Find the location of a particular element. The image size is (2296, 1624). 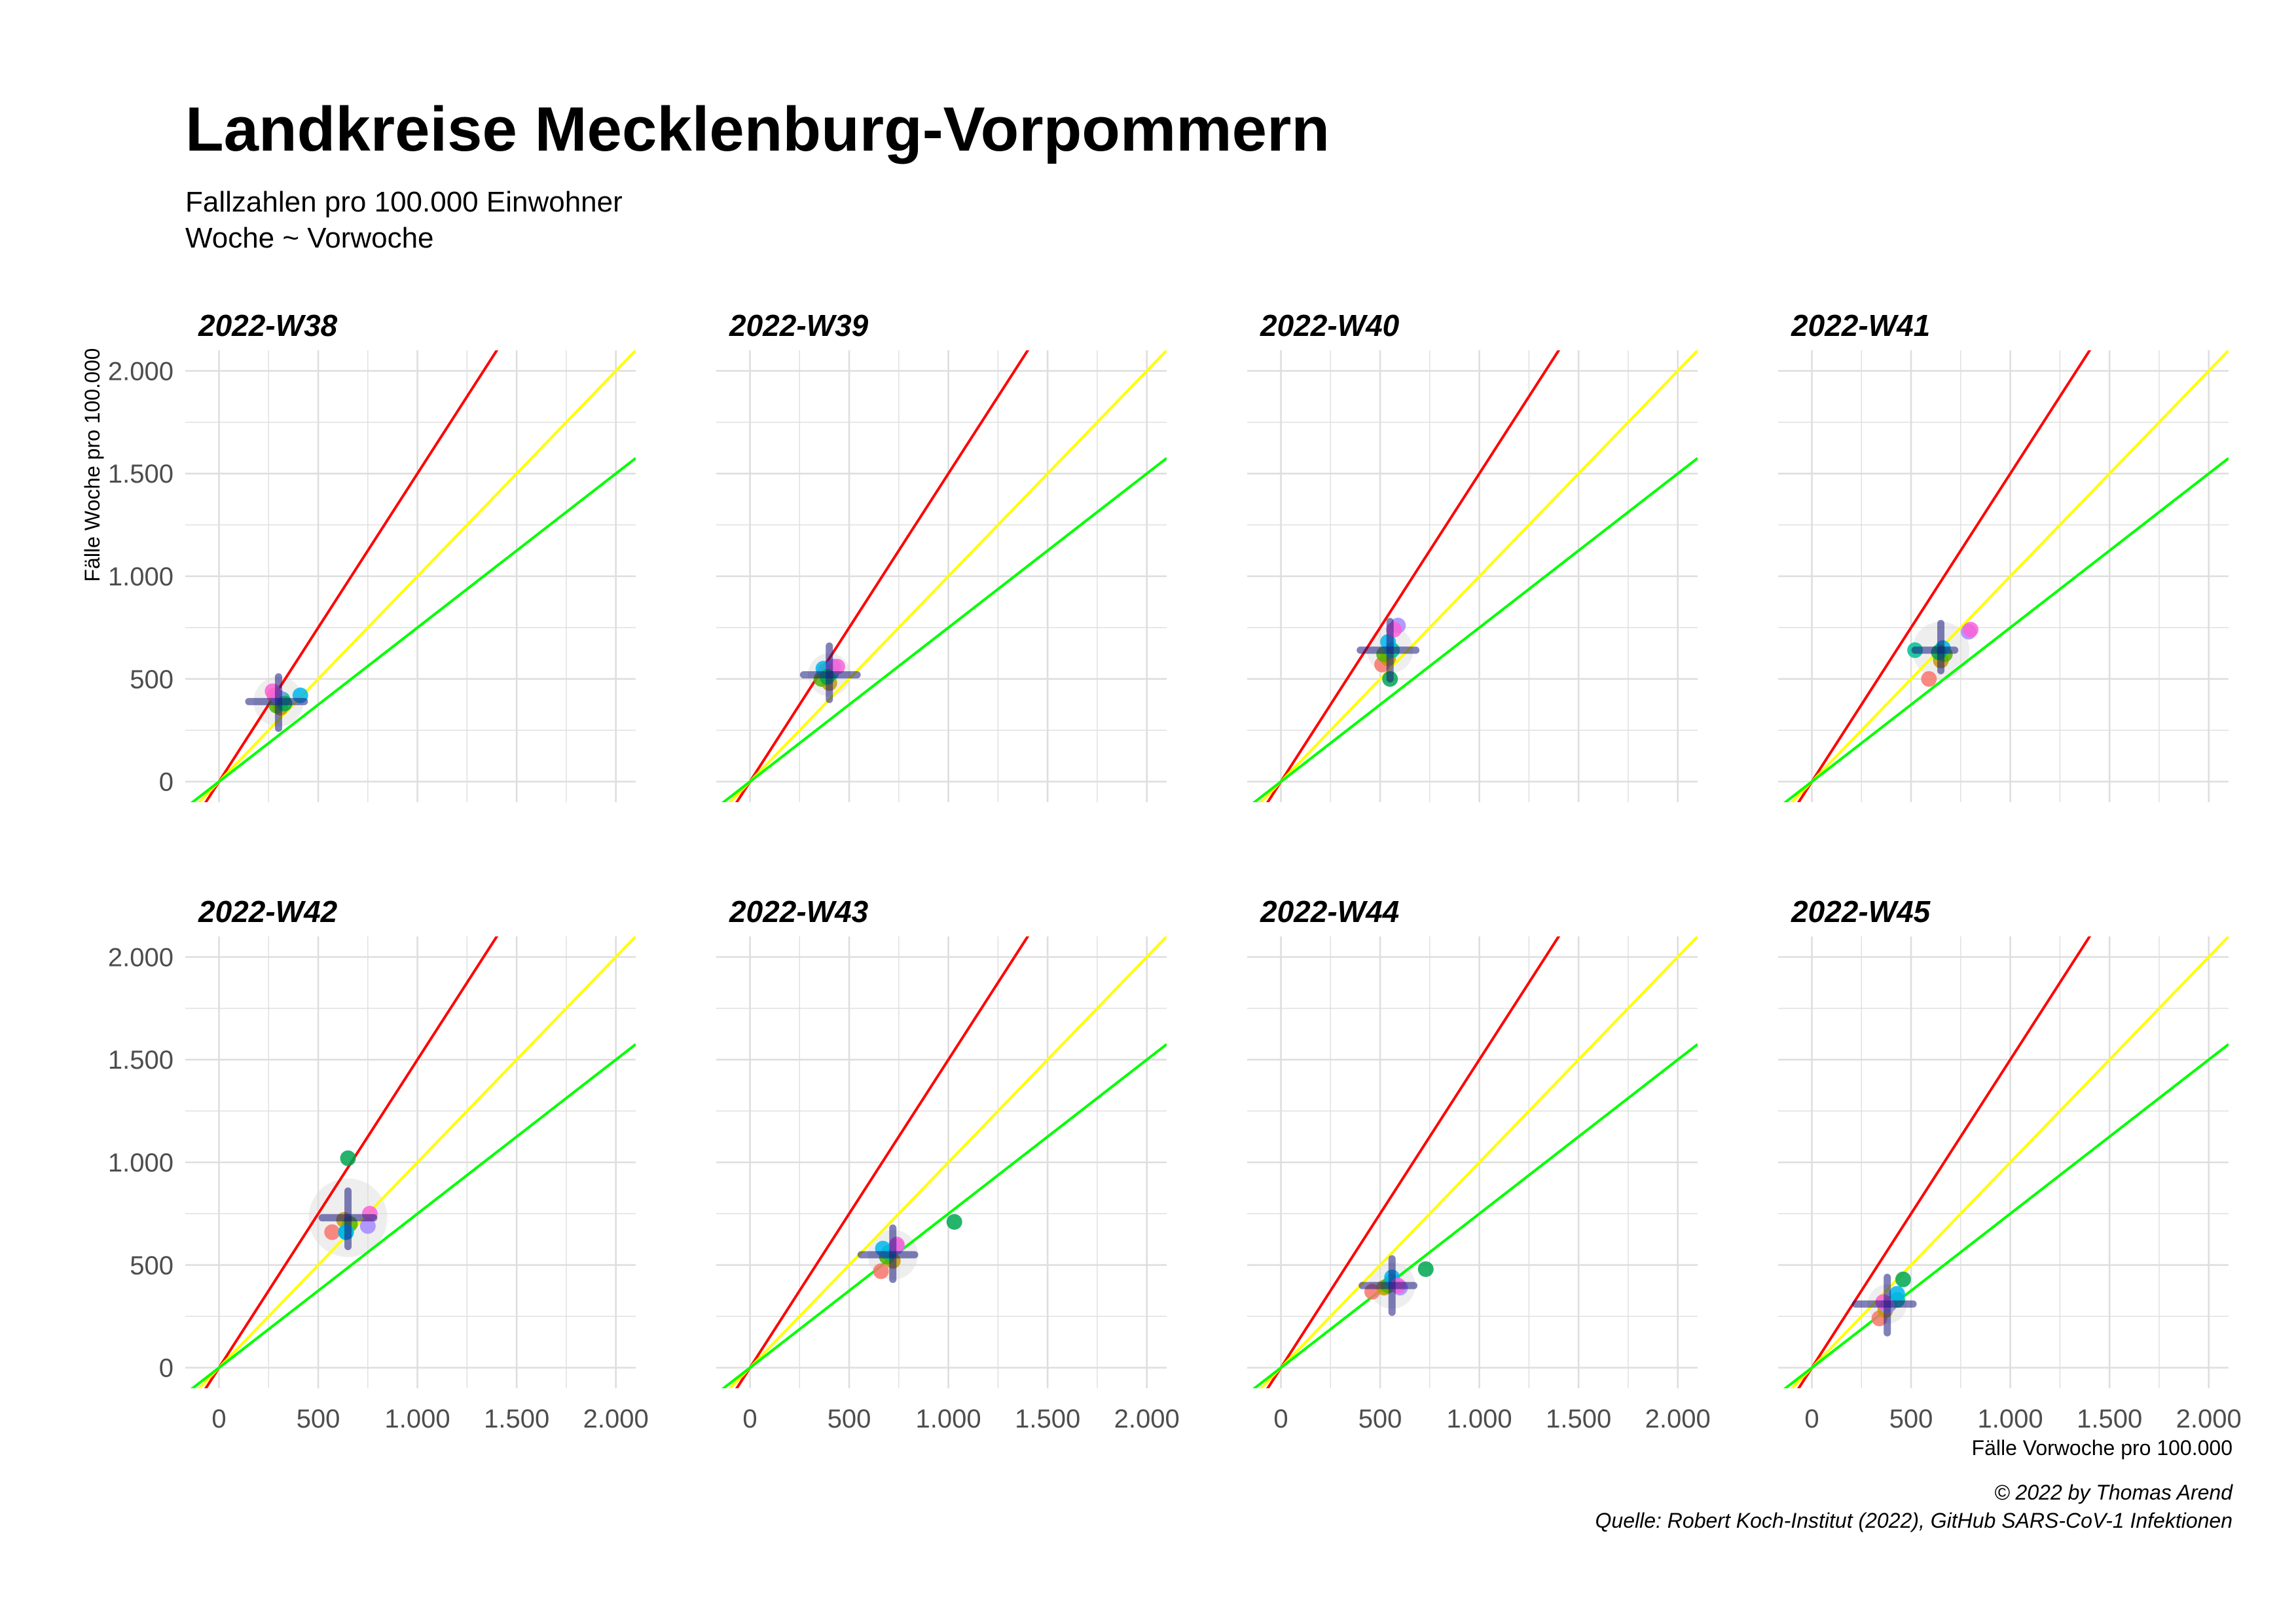

facet-label: 2022-W40 is located at coordinates (1330, 325).